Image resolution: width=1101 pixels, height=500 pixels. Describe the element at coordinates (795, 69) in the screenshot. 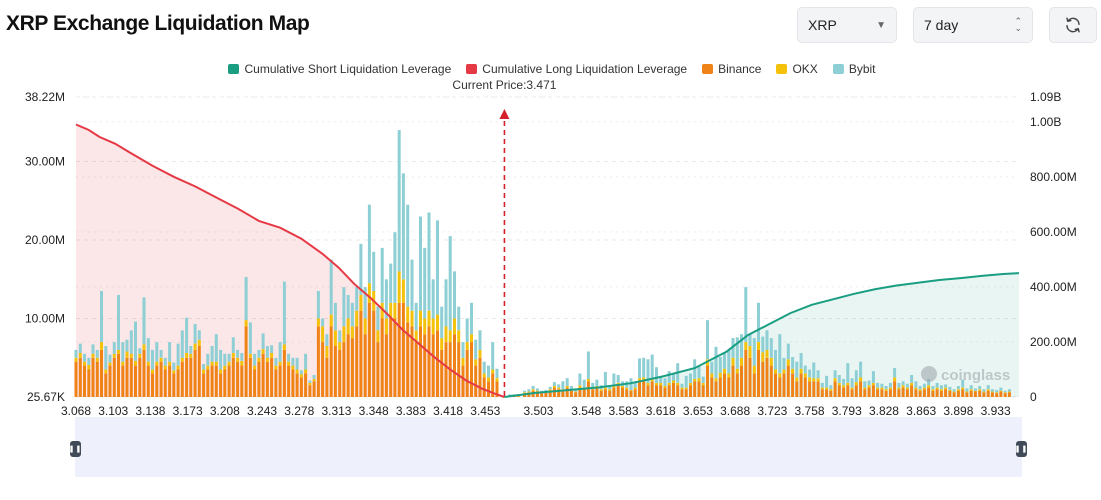

I see `legend-item-okx: OKX` at that location.